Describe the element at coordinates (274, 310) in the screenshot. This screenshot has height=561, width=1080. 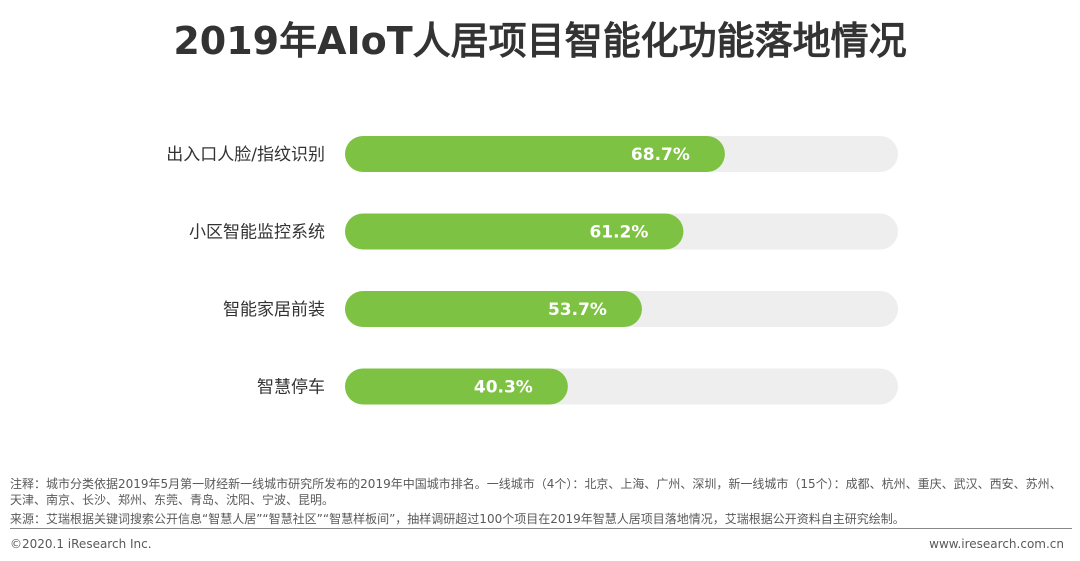
I see `category-label: 智能家居前装` at that location.